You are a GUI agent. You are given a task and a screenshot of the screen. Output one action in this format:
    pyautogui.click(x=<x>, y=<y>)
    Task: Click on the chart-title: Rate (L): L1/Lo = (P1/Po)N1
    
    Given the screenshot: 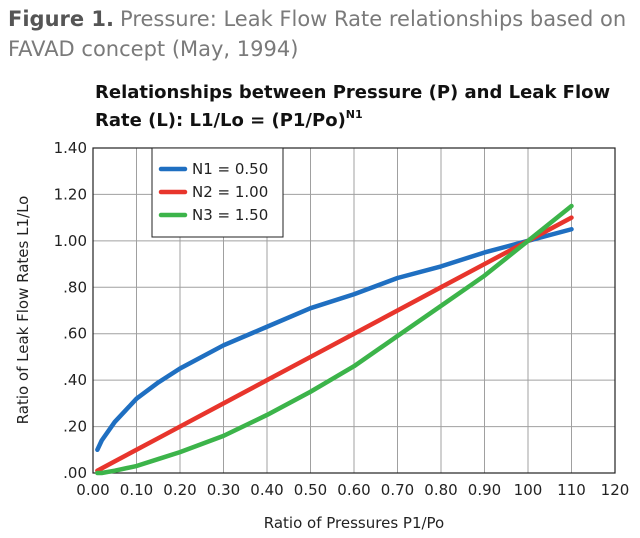 What is the action you would take?
    pyautogui.click(x=229, y=119)
    